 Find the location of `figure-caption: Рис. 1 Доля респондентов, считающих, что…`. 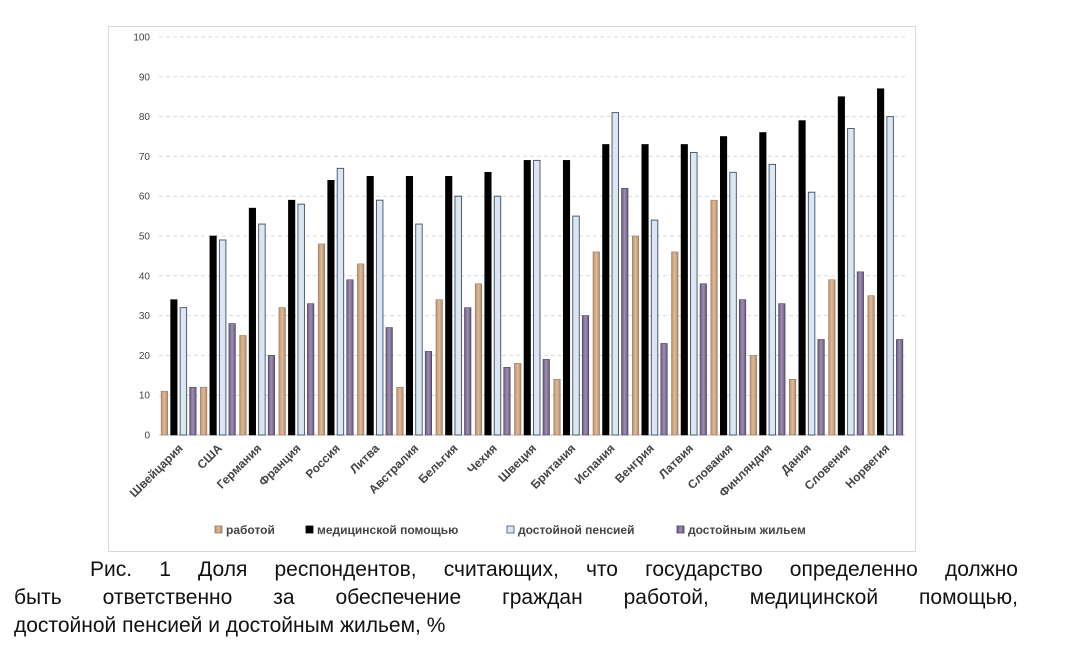

figure-caption: Рис. 1 Доля респондентов, считающих, что… is located at coordinates (516, 598).